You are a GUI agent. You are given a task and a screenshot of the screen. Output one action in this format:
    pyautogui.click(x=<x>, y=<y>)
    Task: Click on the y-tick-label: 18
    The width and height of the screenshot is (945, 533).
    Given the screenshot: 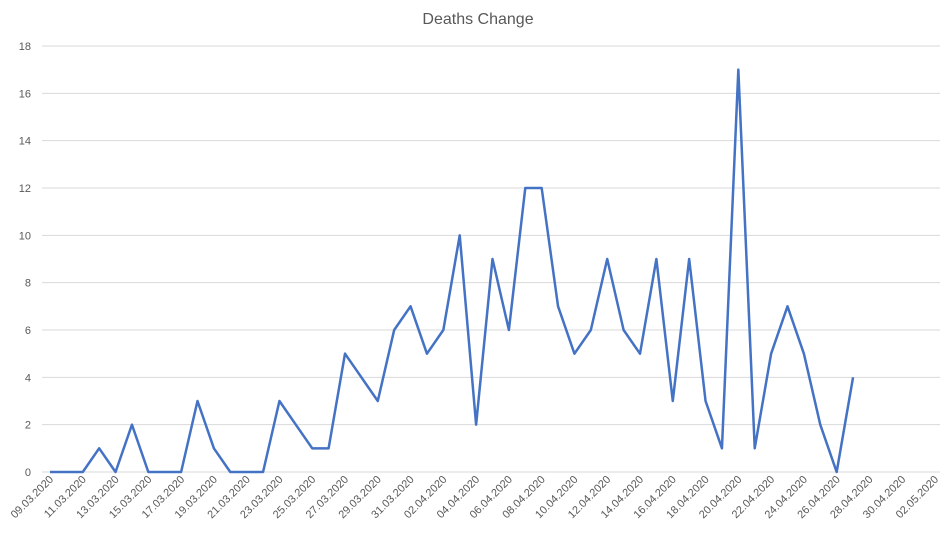 What is the action you would take?
    pyautogui.click(x=25, y=47)
    